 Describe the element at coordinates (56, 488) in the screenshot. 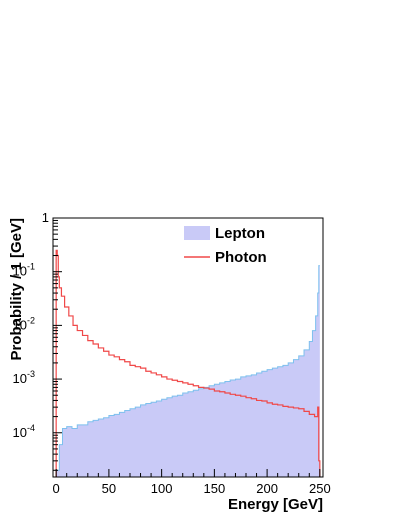

I see `x-tick-label: 0` at that location.